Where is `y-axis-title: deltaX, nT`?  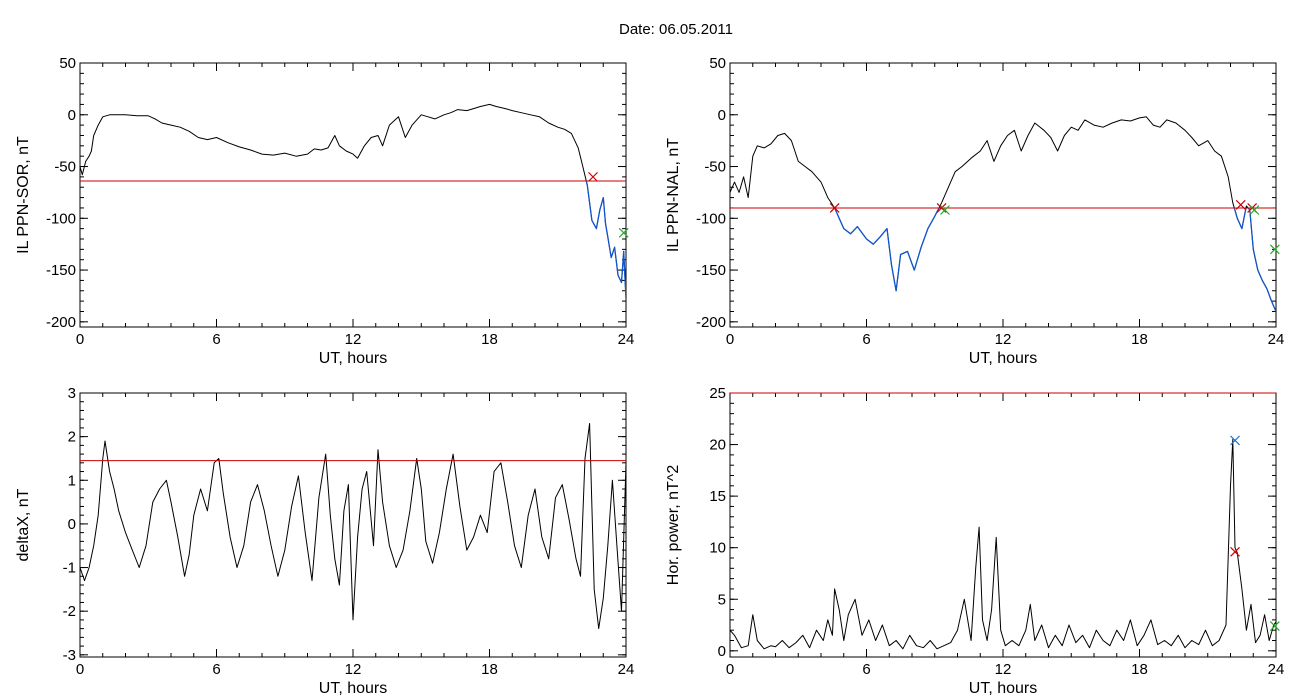 y-axis-title: deltaX, nT is located at coordinates (23, 524).